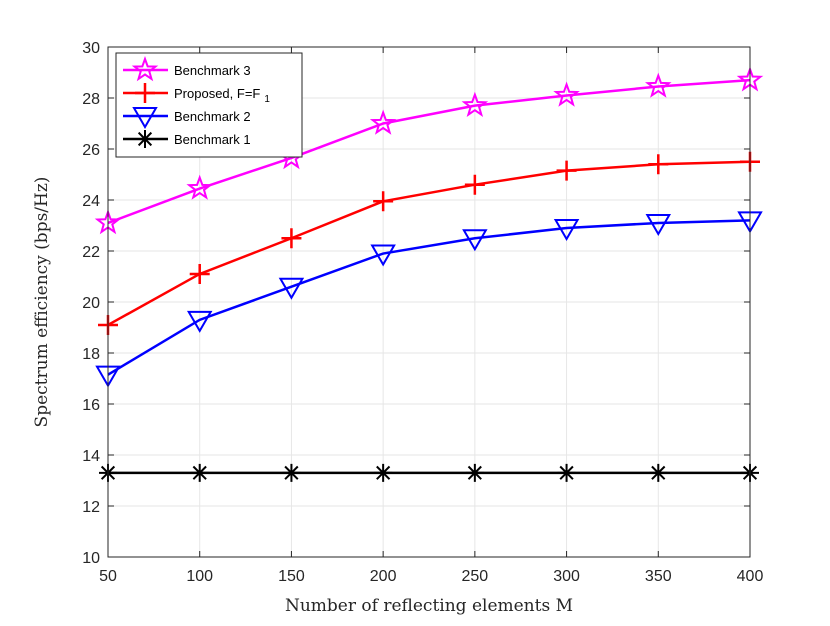 Image resolution: width=830 pixels, height=626 pixels. Describe the element at coordinates (91, 48) in the screenshot. I see `y-tick-label: 30` at that location.